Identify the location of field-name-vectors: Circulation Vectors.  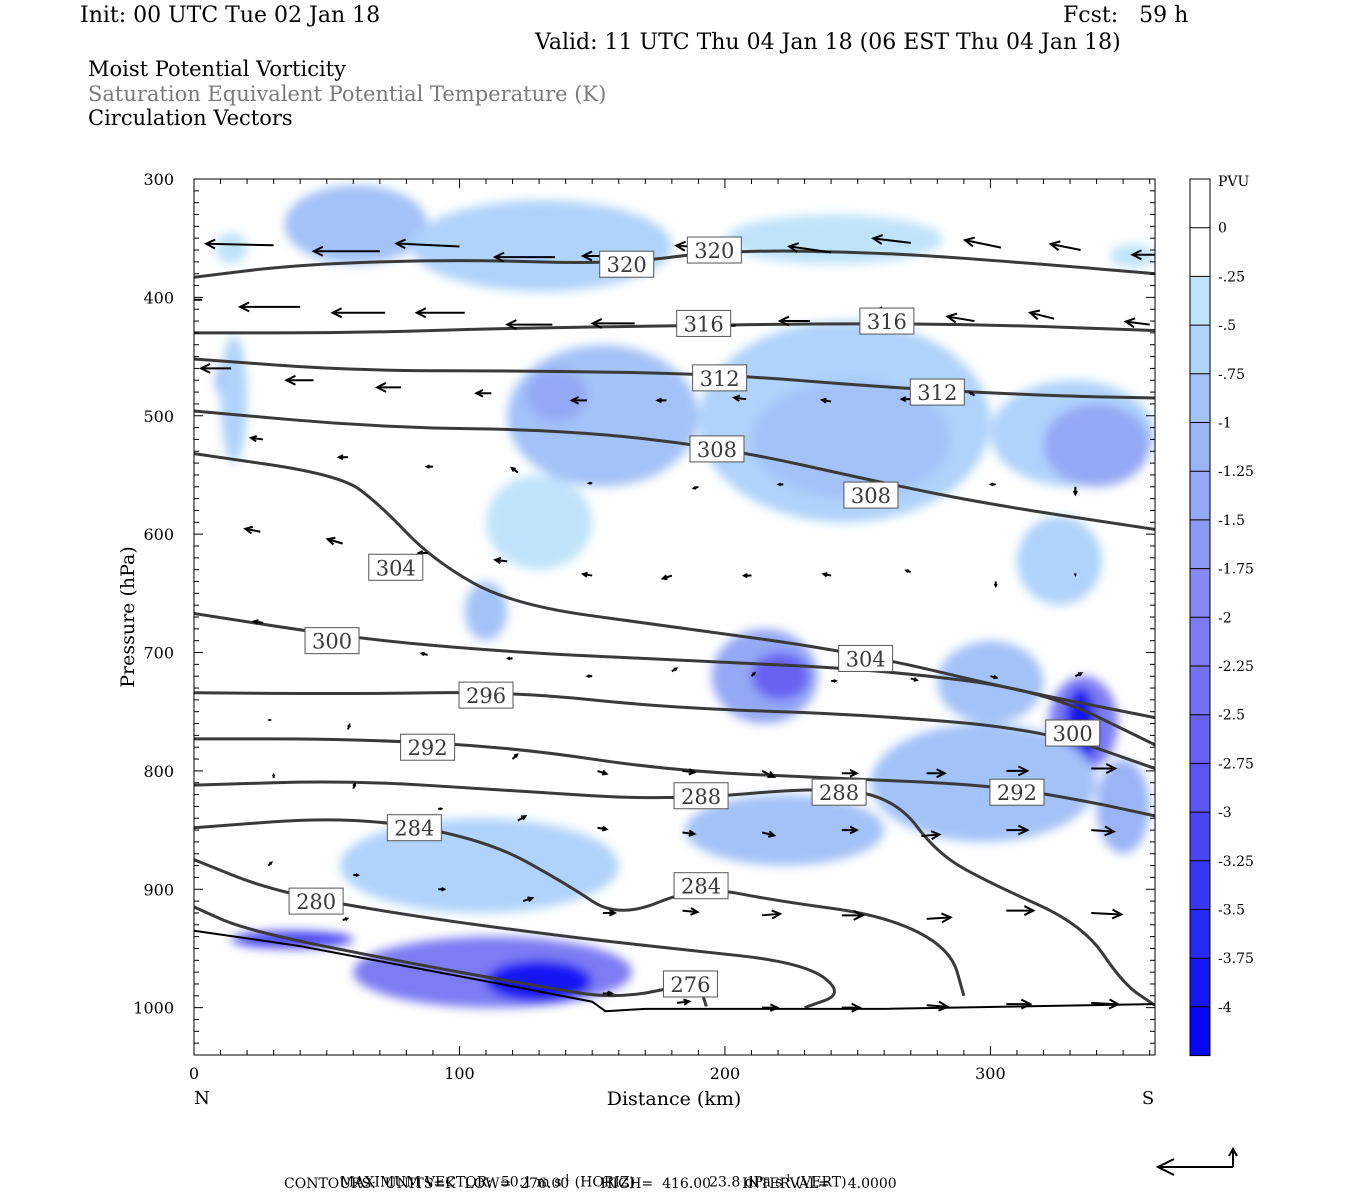
(190, 118).